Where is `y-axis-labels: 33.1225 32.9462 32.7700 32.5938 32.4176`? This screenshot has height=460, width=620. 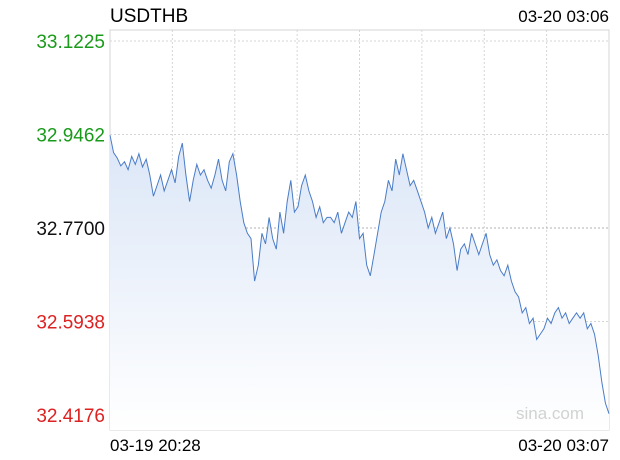
y-axis-labels: 33.1225 32.9462 32.7700 32.5938 32.4176 is located at coordinates (70, 229).